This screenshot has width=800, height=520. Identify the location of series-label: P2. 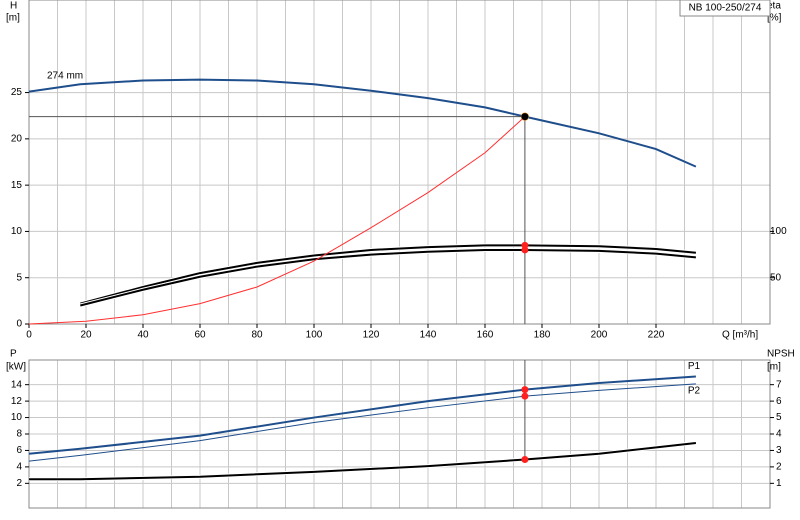
(694, 390).